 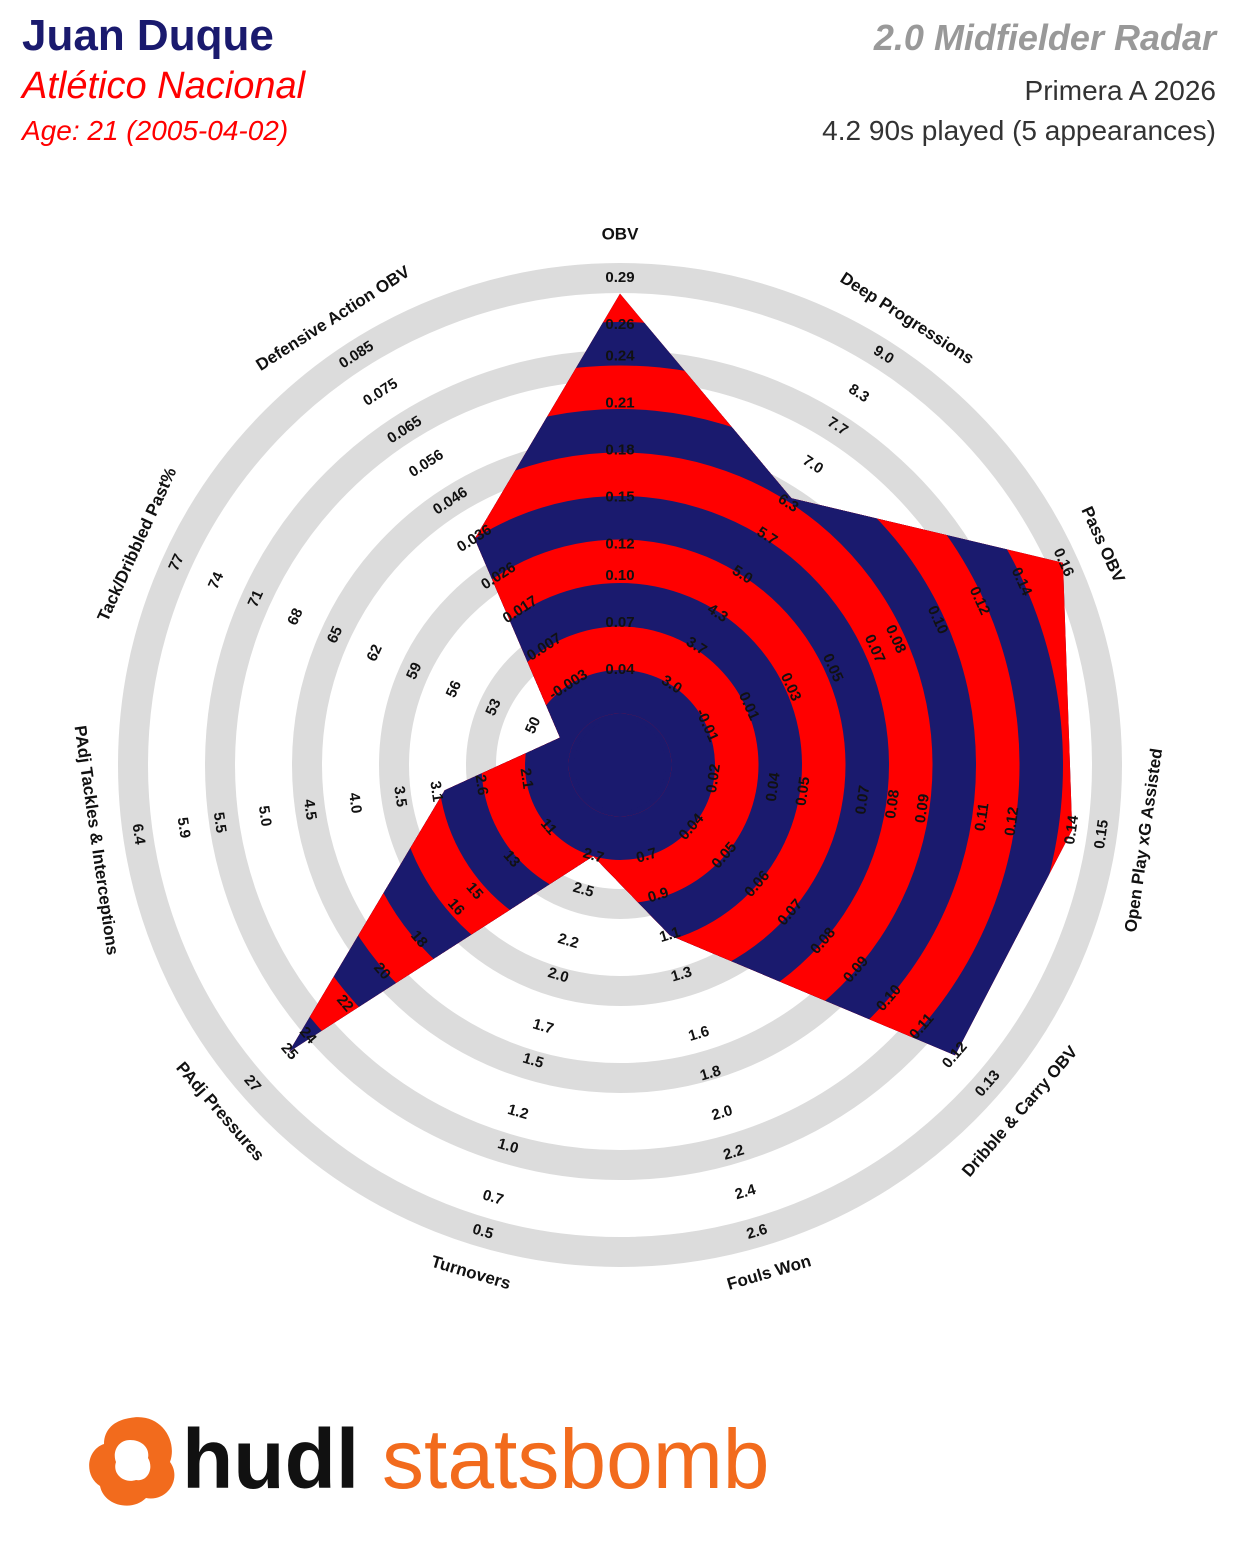 What do you see at coordinates (400, 796) in the screenshot?
I see `tick-label: 3.5` at bounding box center [400, 796].